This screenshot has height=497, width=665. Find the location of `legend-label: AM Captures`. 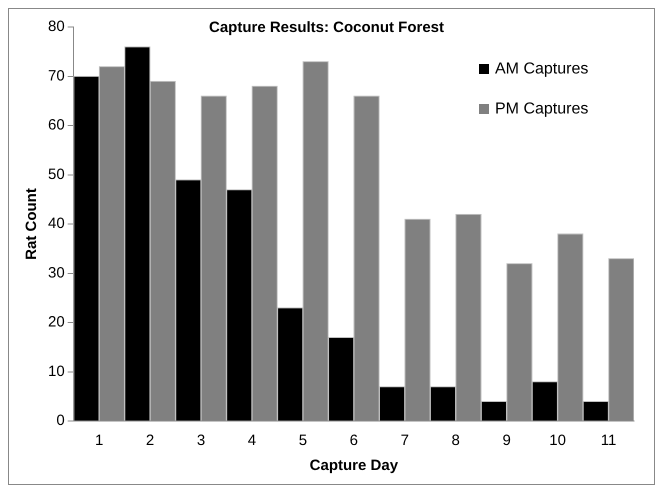

legend-label: AM Captures is located at coordinates (541, 69).